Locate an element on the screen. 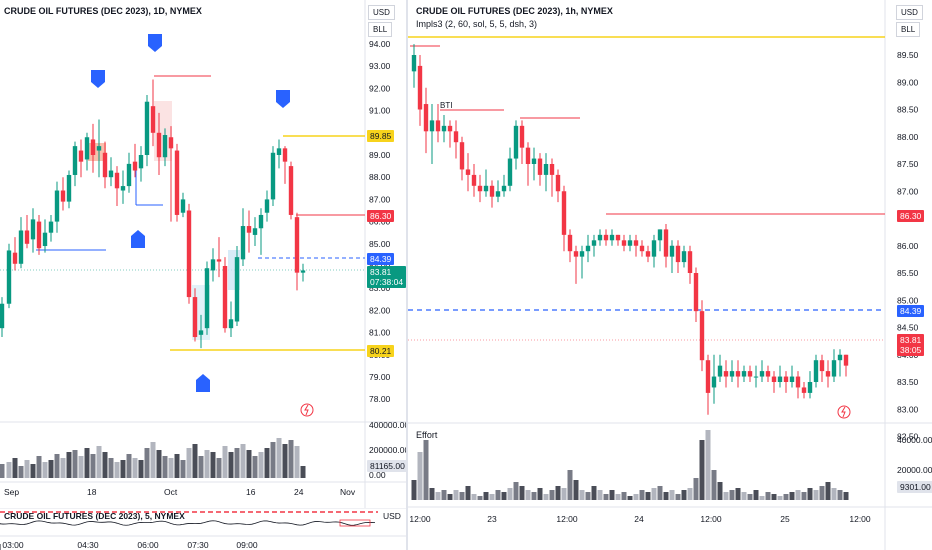 The image size is (932, 550). left-red-tag: 86.30 is located at coordinates (381, 216).